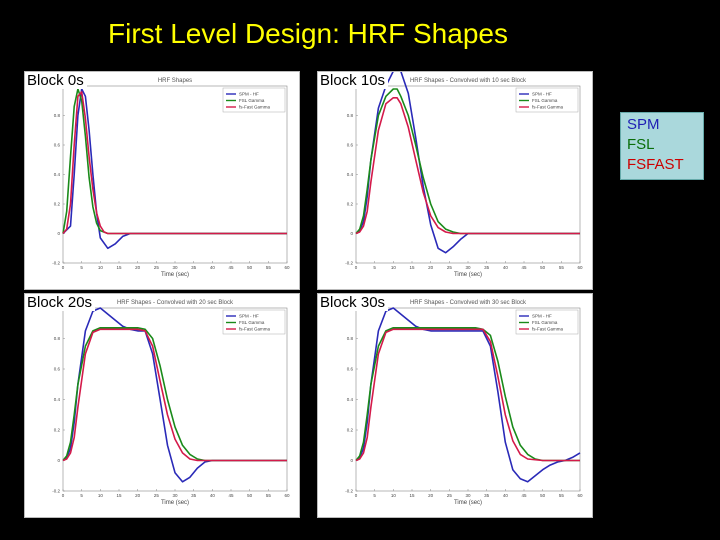 This screenshot has height=540, width=720. What do you see at coordinates (56, 80) in the screenshot?
I see `block-label: Block 0s` at bounding box center [56, 80].